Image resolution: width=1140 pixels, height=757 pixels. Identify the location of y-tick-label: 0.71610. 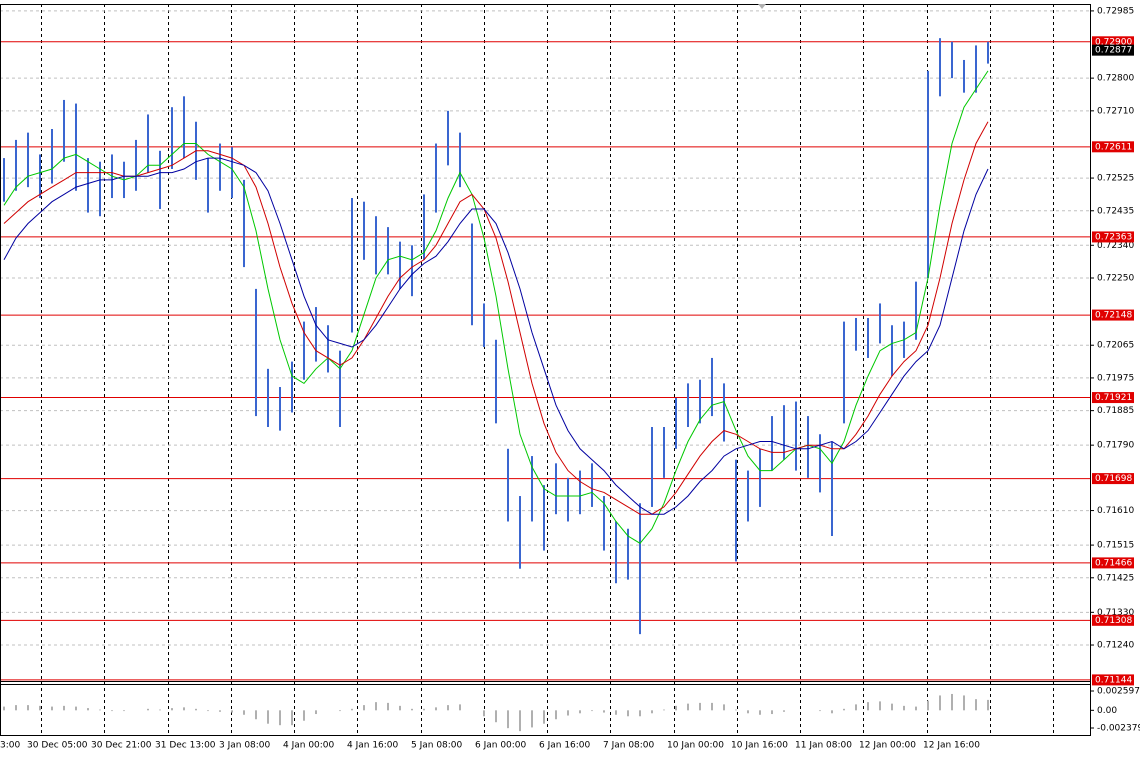
(1115, 511).